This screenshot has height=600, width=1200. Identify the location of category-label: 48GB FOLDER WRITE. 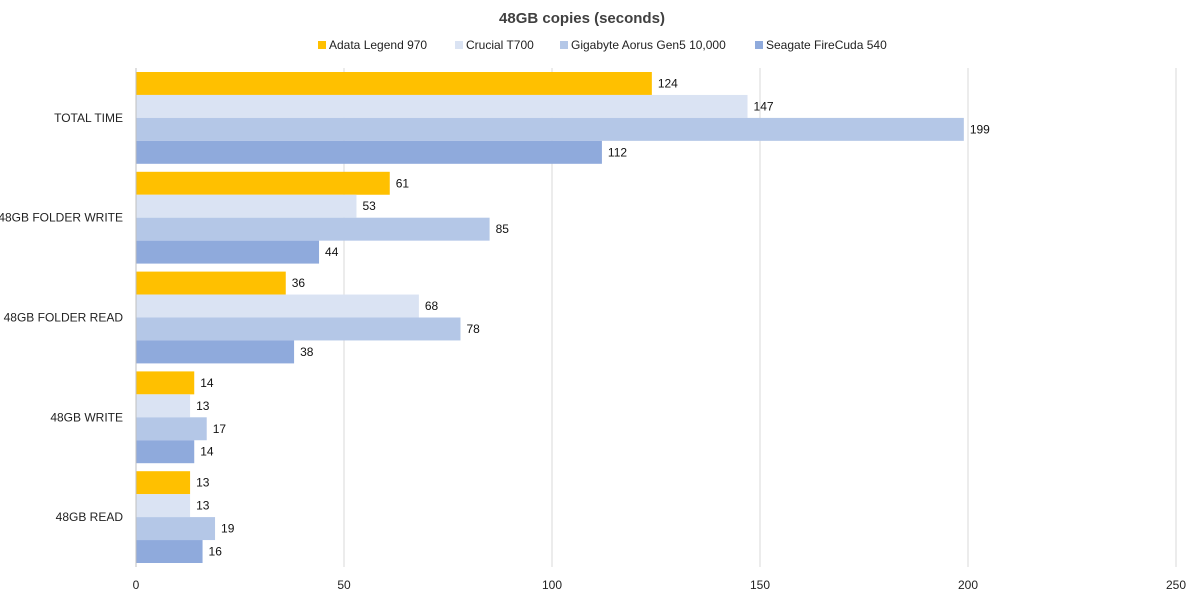
(61, 218).